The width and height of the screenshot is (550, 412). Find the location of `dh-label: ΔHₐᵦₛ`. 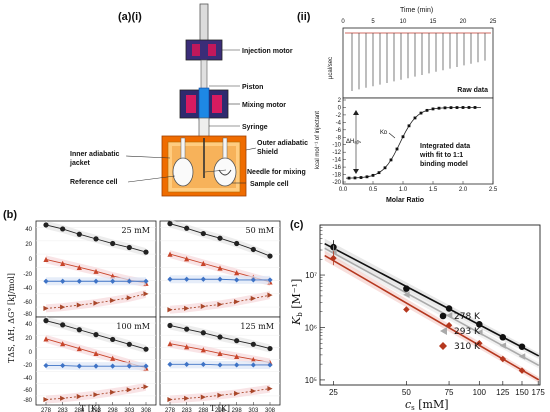

dh-label: ΔHₐᵦₛ is located at coordinates (353, 142).